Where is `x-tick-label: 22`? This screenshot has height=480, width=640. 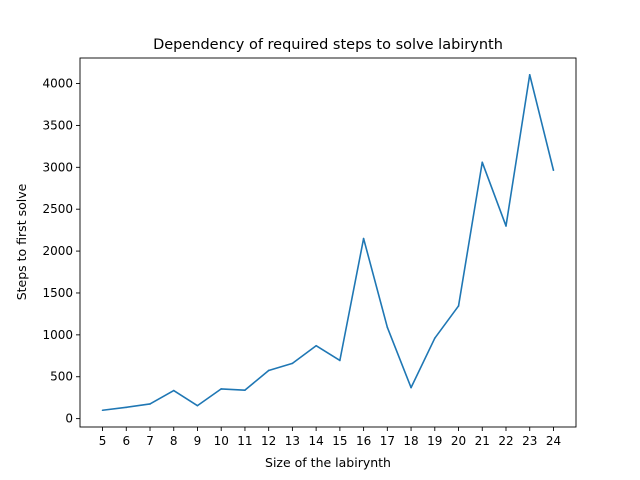 x-tick-label: 22 is located at coordinates (505, 441).